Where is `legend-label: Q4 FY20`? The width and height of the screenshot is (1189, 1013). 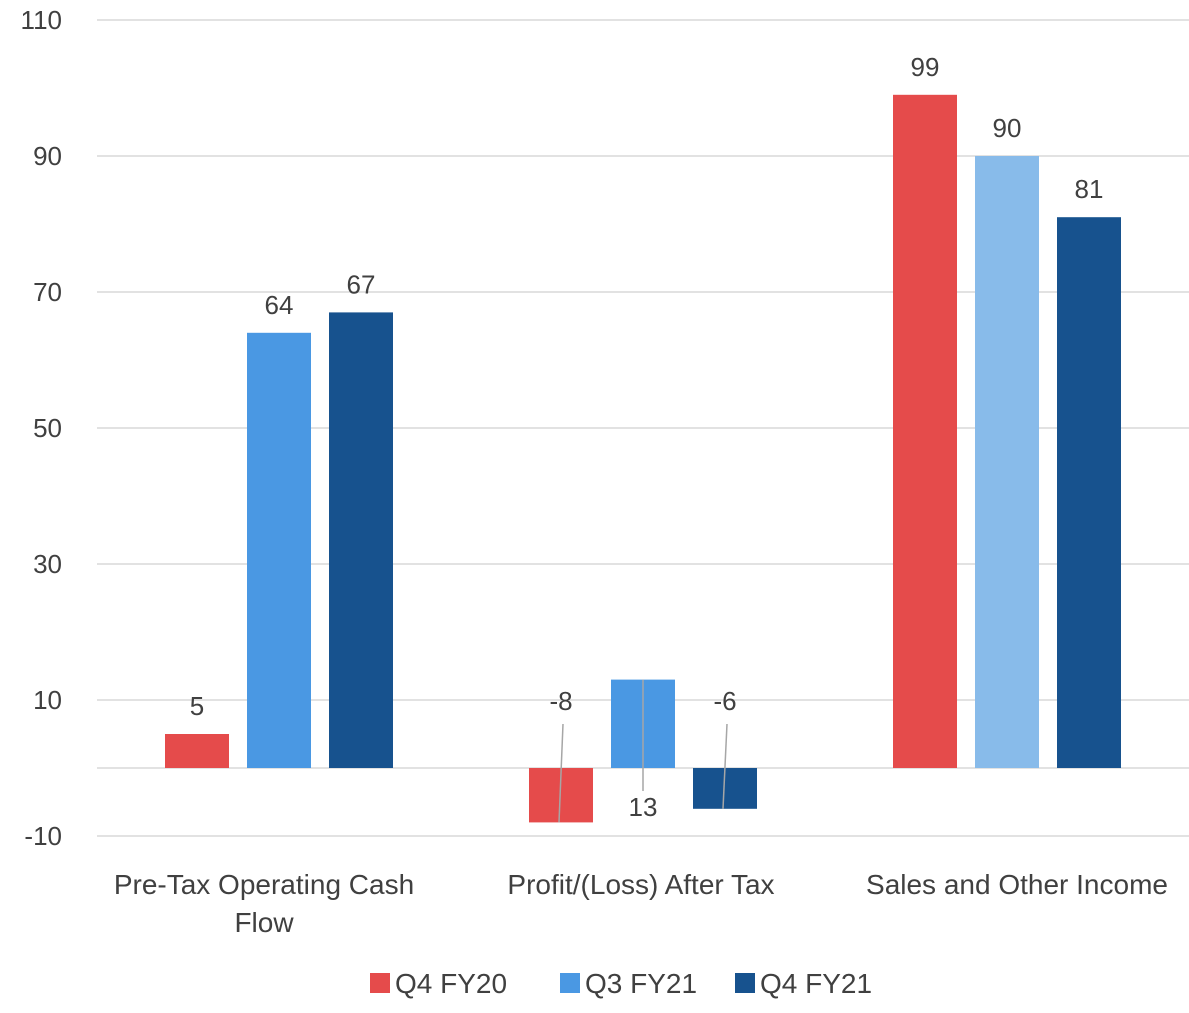
legend-label: Q4 FY20 is located at coordinates (451, 983).